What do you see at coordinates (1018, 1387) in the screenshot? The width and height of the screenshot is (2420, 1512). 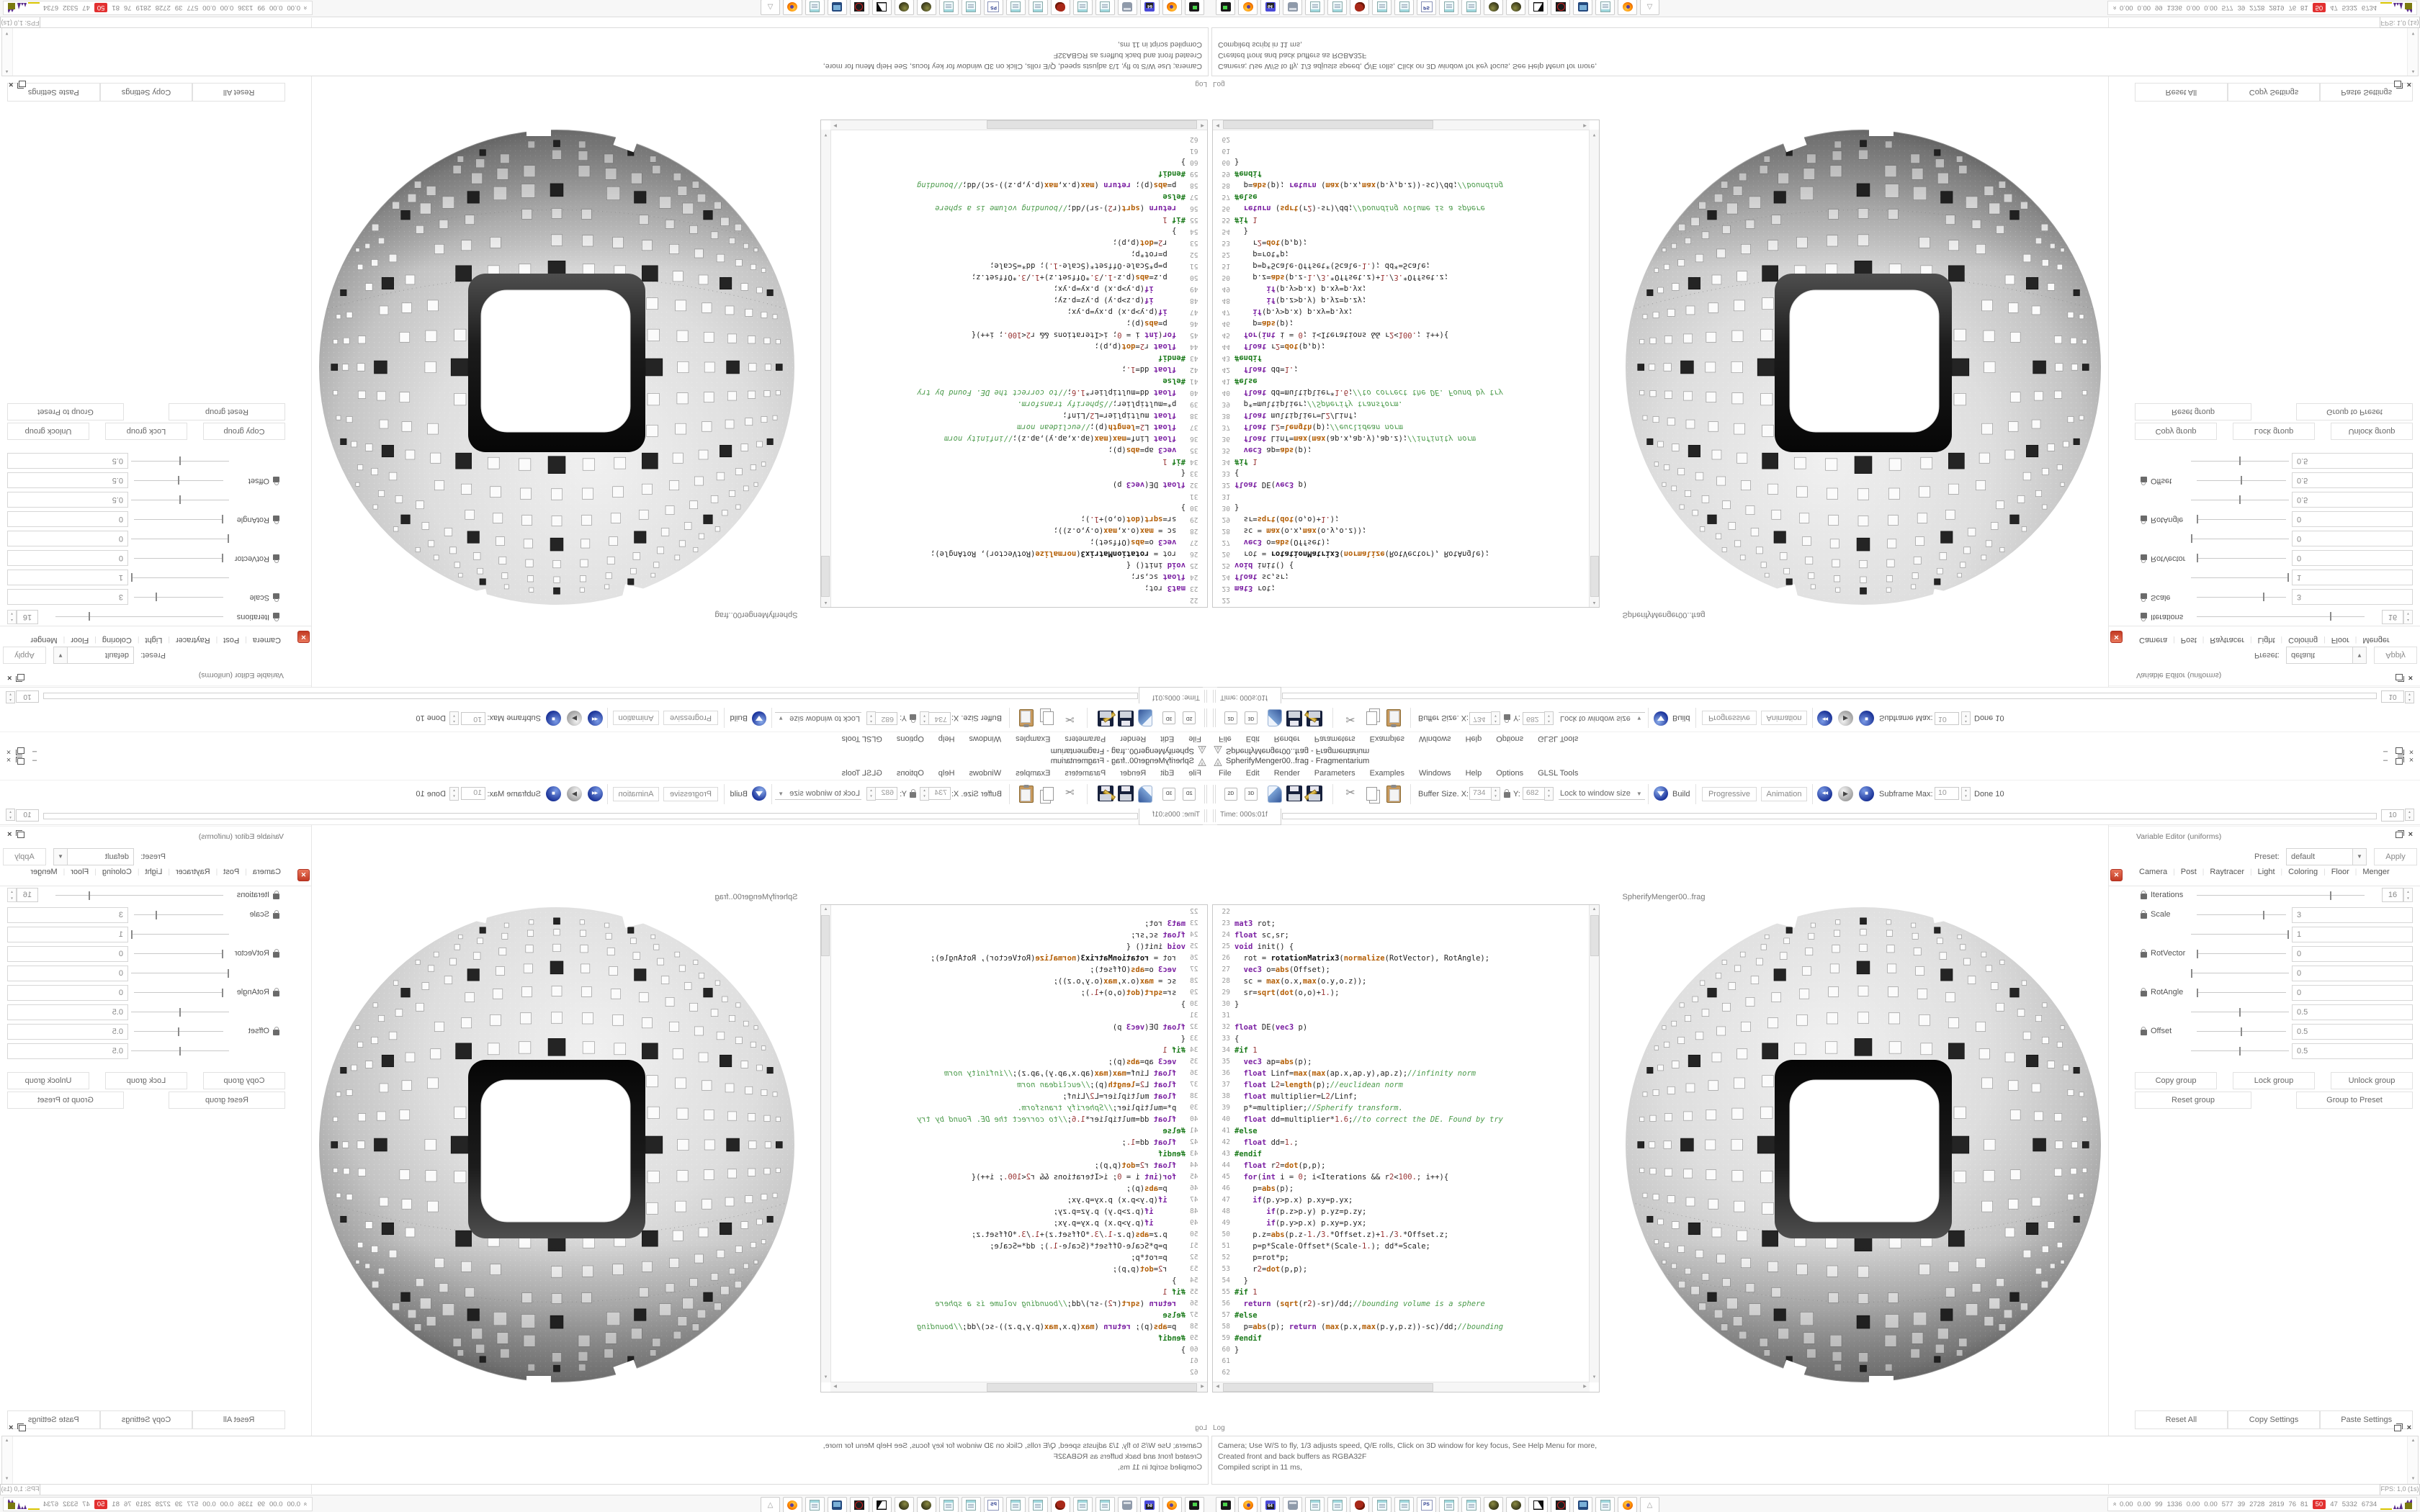 I see `horizontal-scrollbar: ◀ ▶` at bounding box center [1018, 1387].